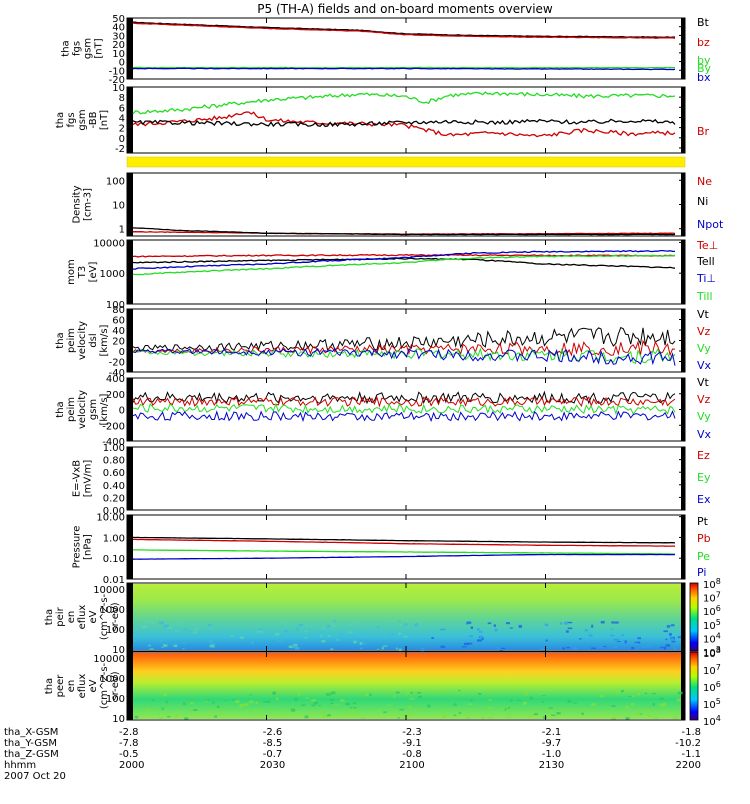  Describe the element at coordinates (122, 411) in the screenshot. I see `y-tick-label: 0` at that location.